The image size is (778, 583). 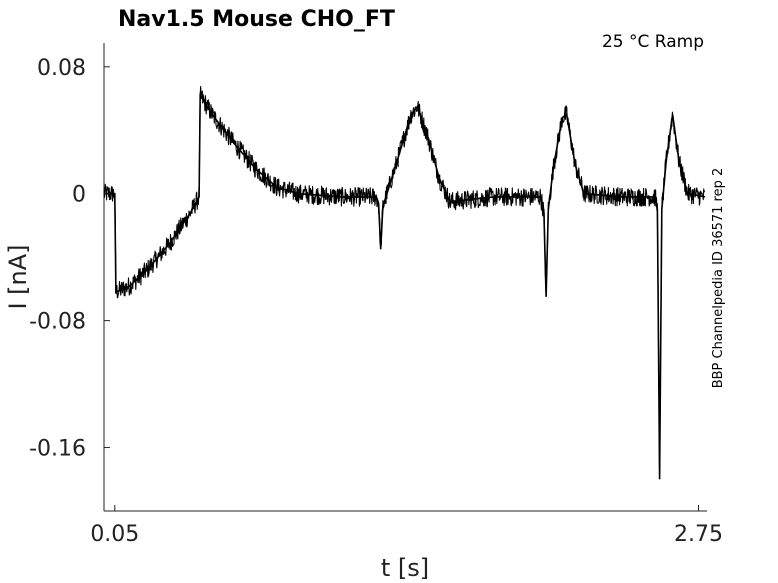 What do you see at coordinates (256, 19) in the screenshot?
I see `chart-title: Nav1.5 Mouse CHO_FT` at bounding box center [256, 19].